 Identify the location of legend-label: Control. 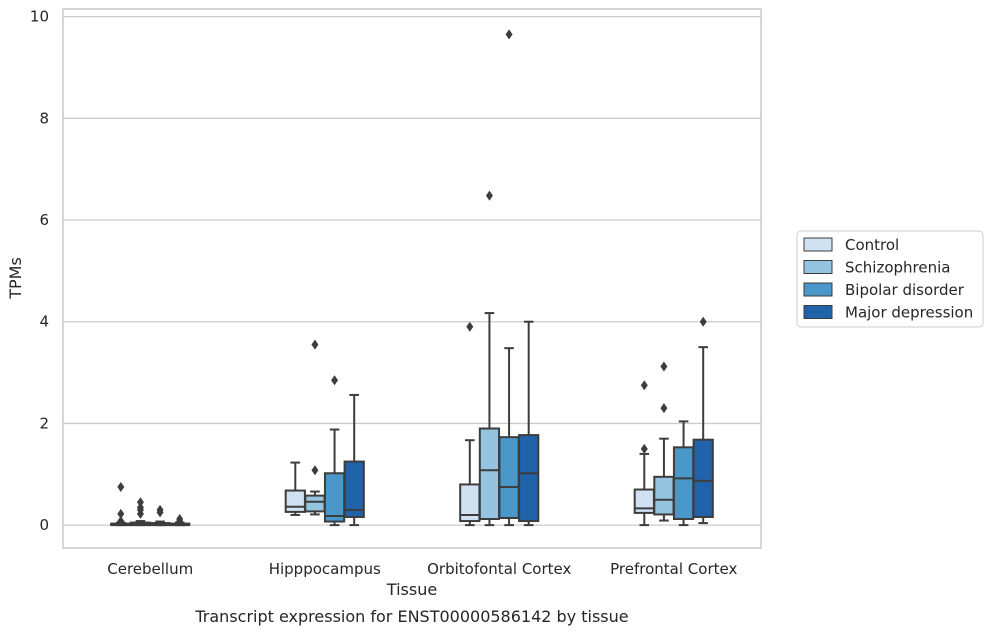
(872, 245).